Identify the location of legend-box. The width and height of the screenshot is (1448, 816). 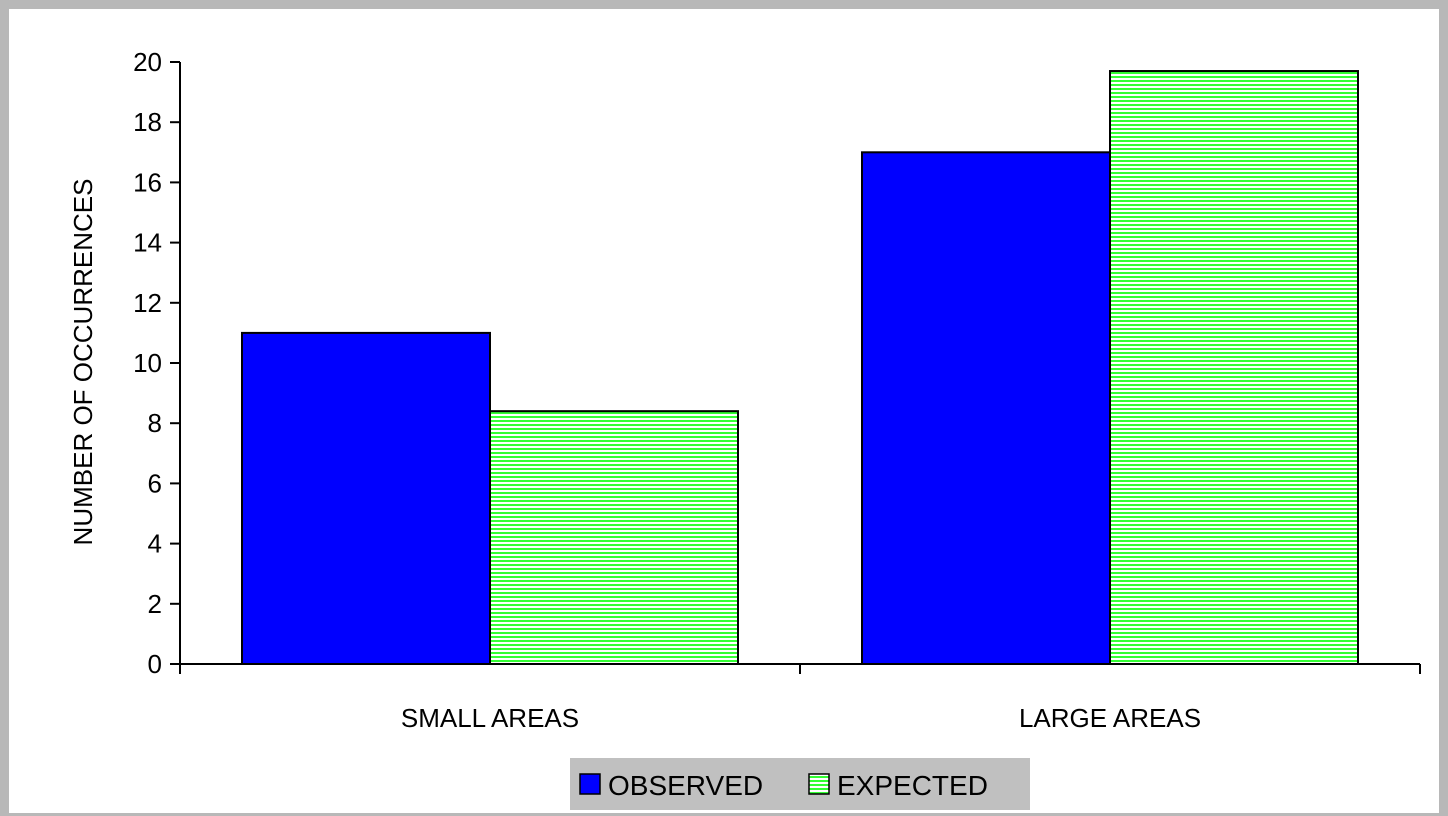
(800, 784).